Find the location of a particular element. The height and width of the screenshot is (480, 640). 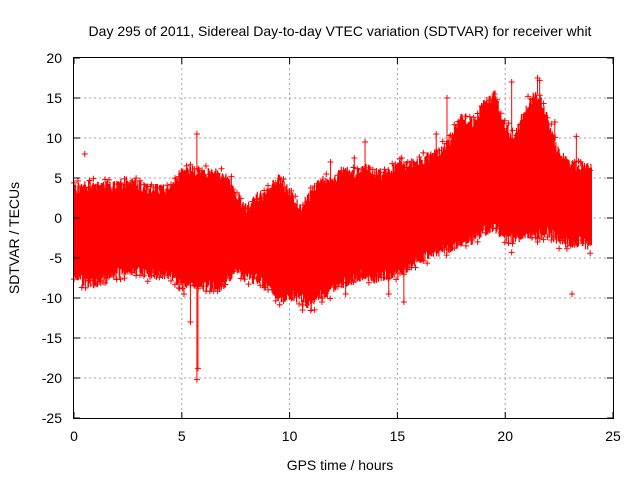

y-tick-label: 5 is located at coordinates (58, 178).